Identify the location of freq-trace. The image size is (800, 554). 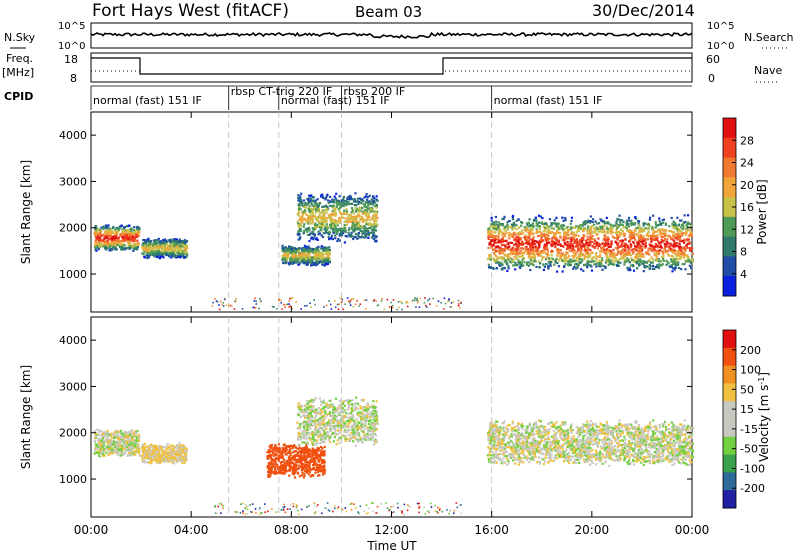
(391, 66).